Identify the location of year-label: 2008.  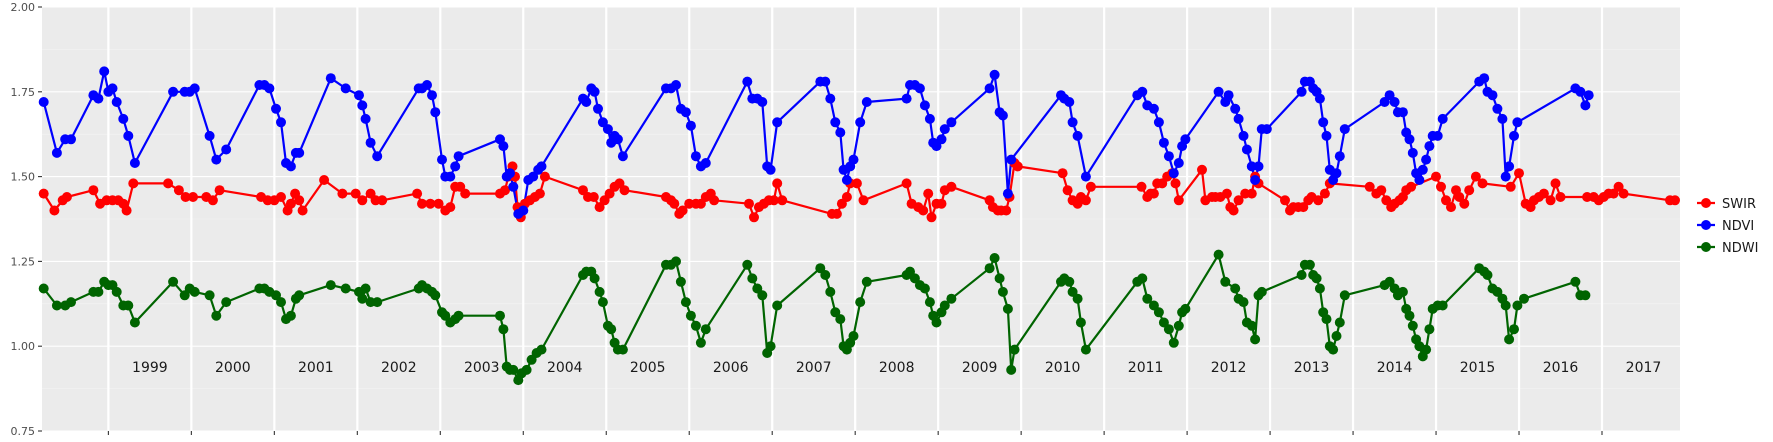
(897, 368).